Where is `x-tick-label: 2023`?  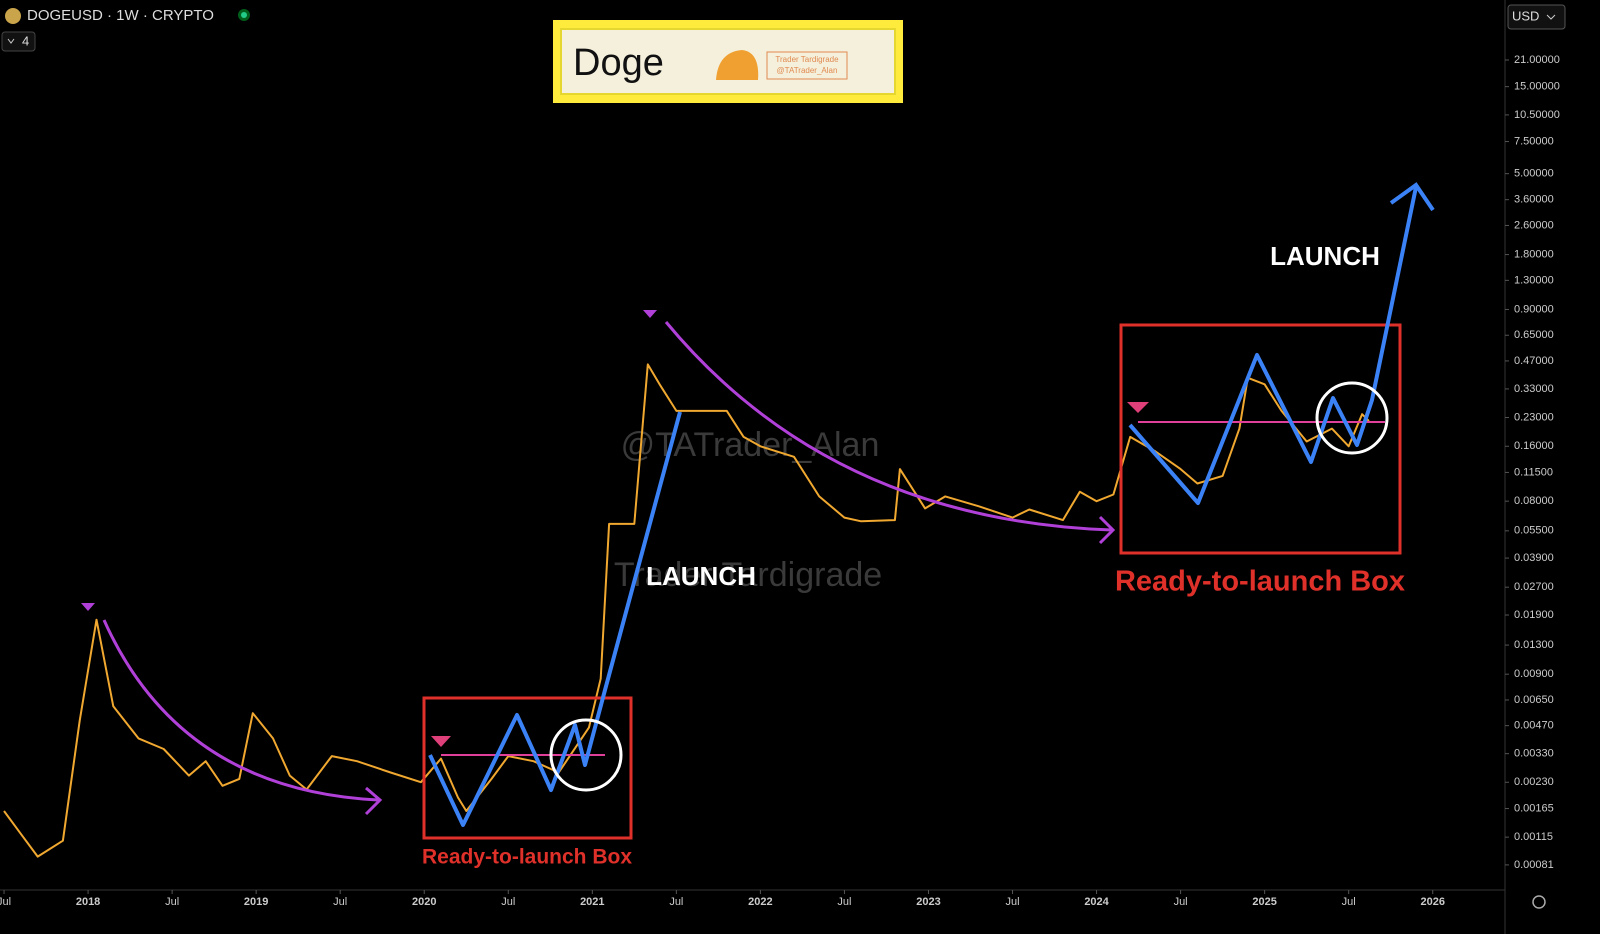
x-tick-label: 2023 is located at coordinates (928, 902).